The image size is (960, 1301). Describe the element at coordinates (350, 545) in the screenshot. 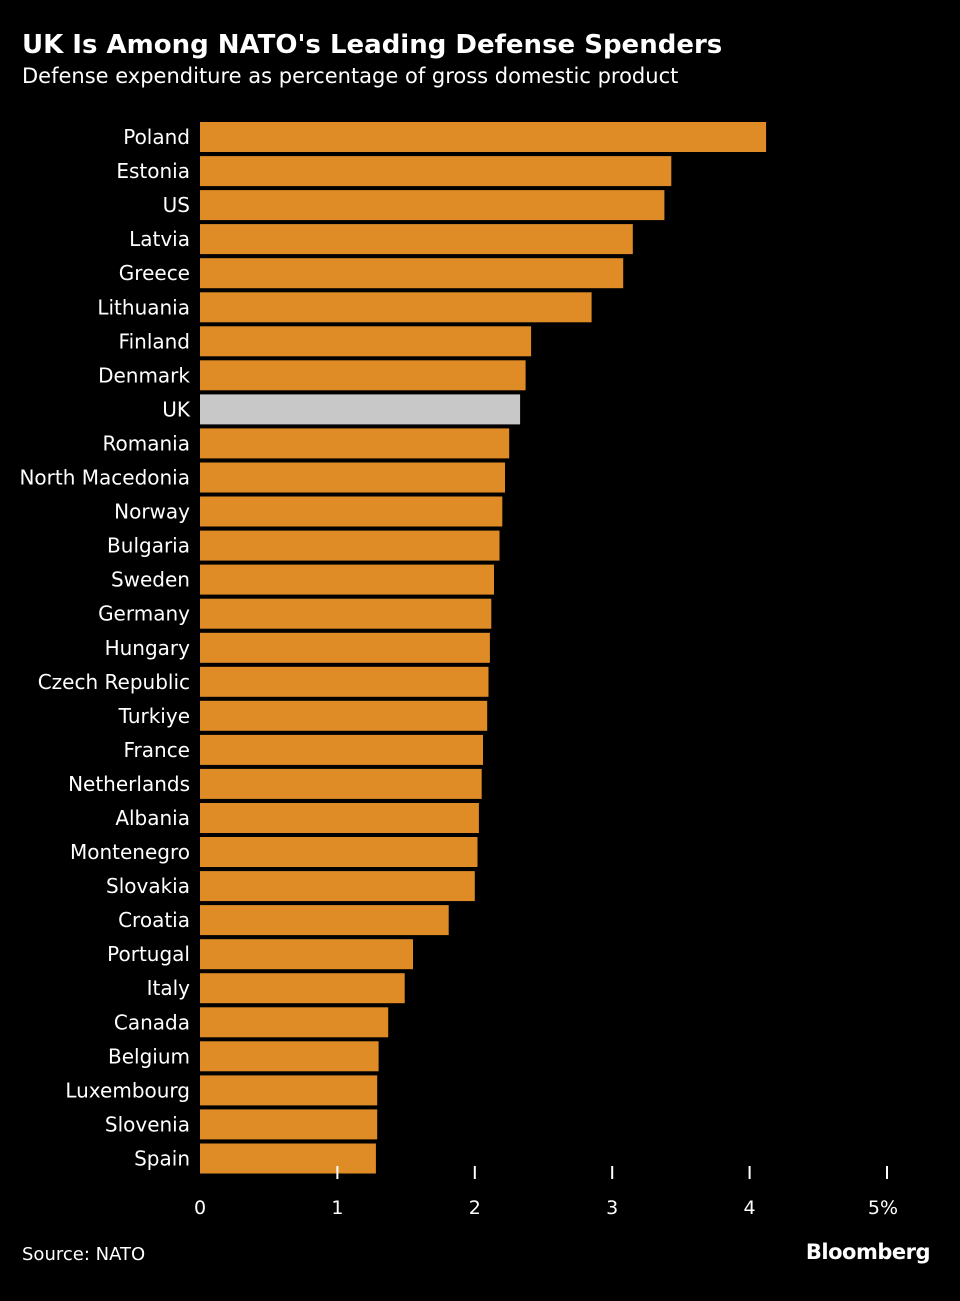

I see `bar-bulgaria` at that location.